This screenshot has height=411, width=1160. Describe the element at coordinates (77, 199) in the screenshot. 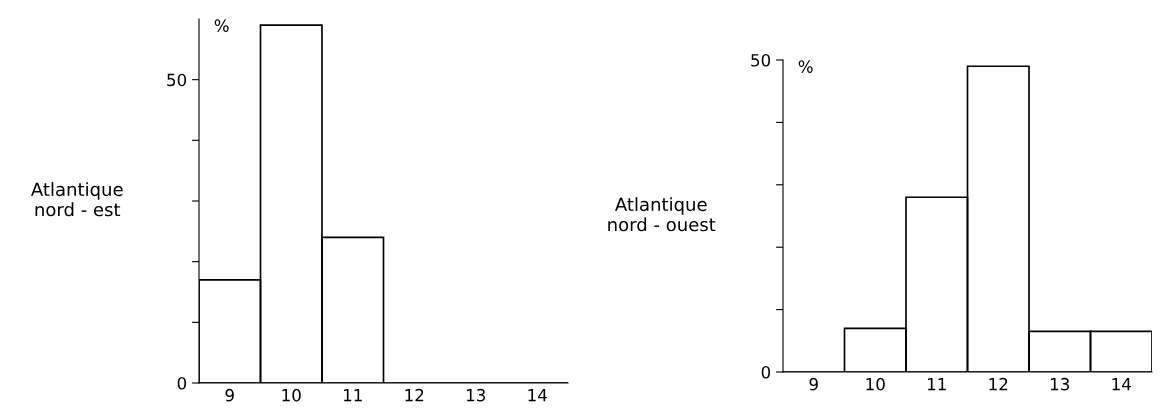

I see `text: Atlantique nord - est` at that location.